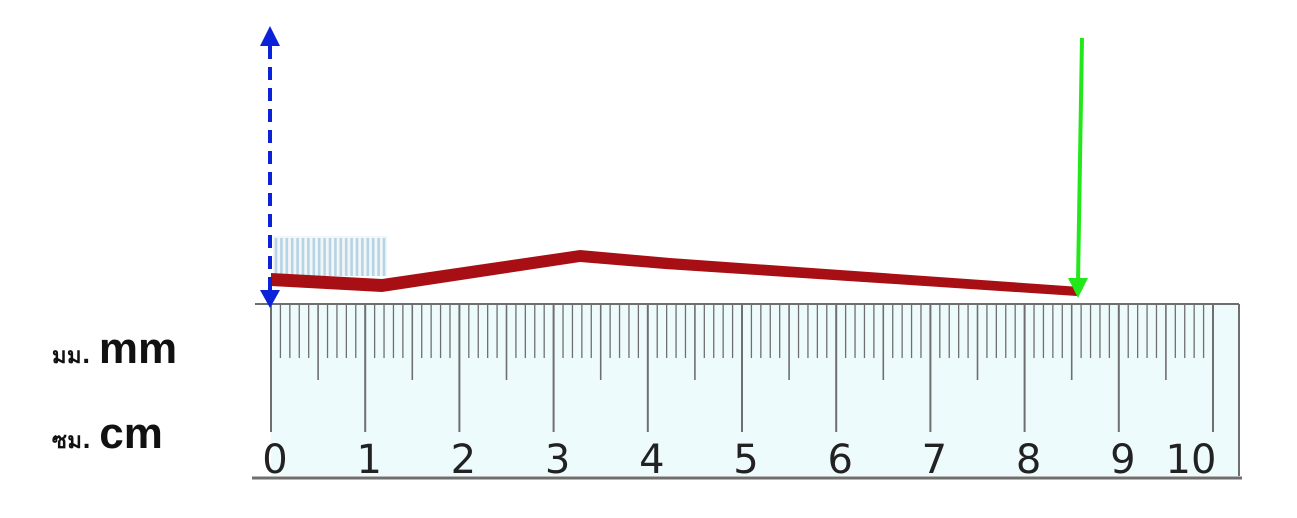 This screenshot has height=518, width=1297. Describe the element at coordinates (651, 460) in the screenshot. I see `ruler-tick-label: 4` at that location.